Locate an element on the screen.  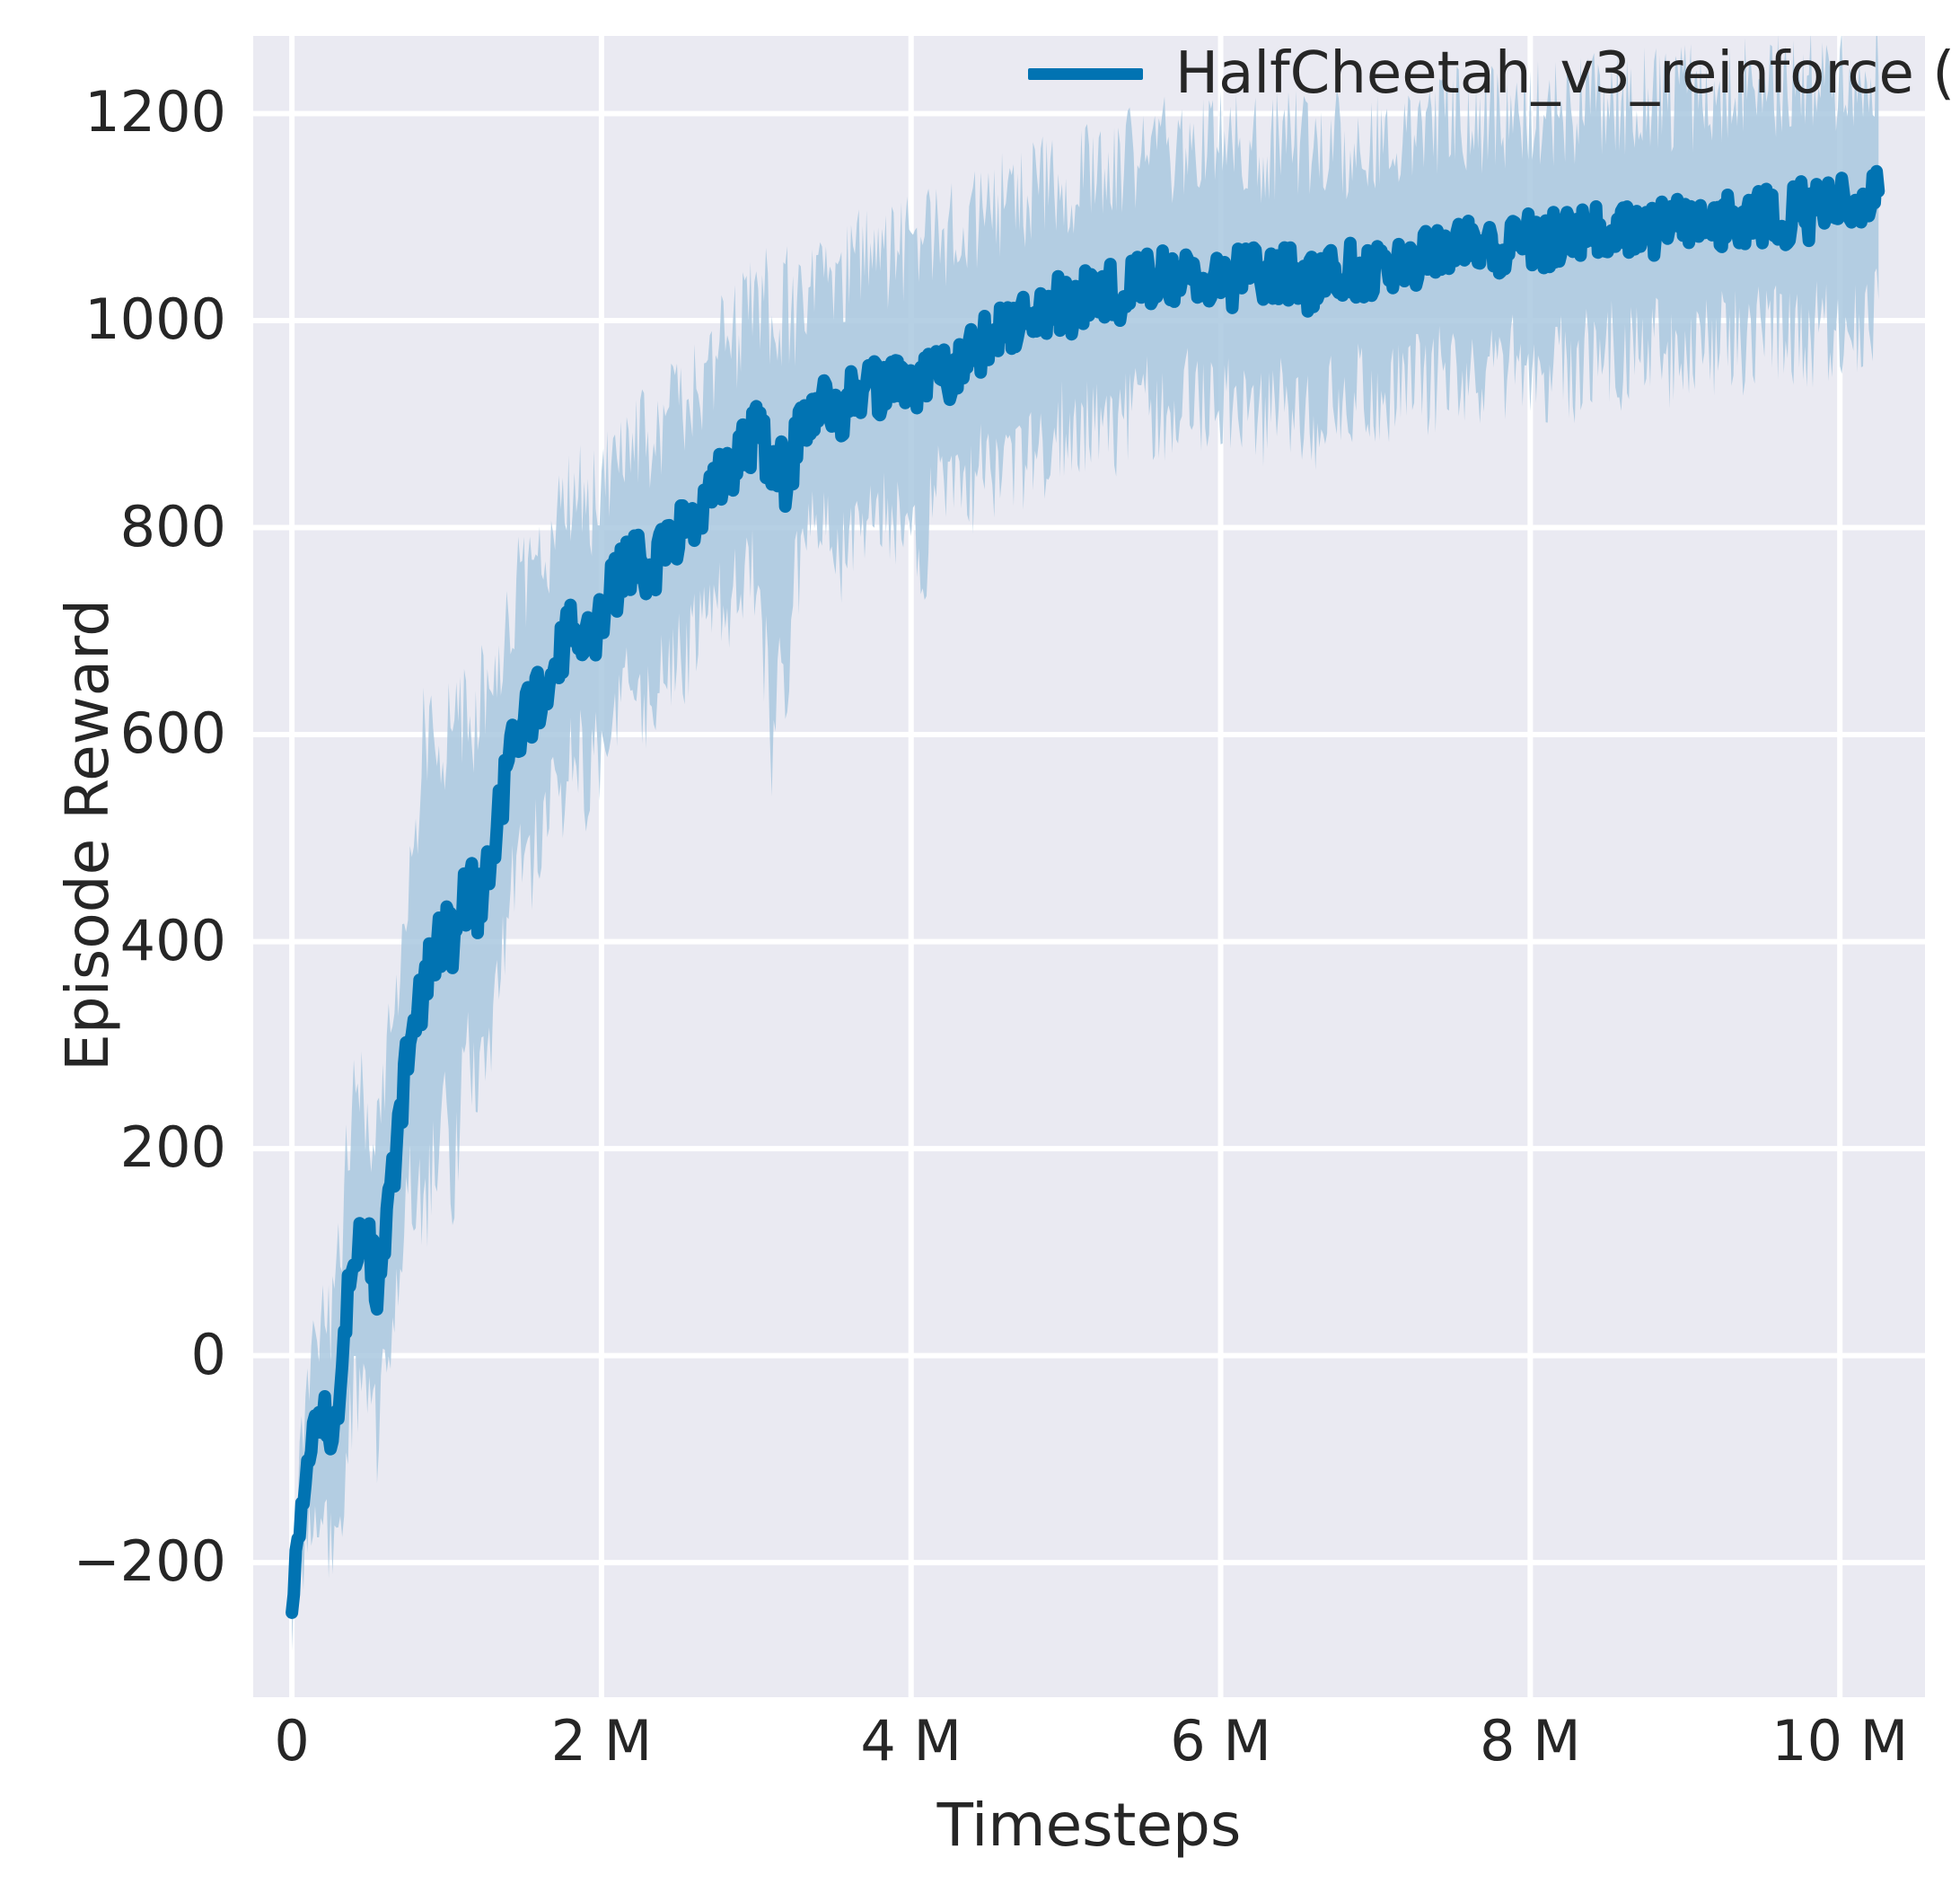
legend-entry-label: HalfCheetah_v3_reinforce (10) is located at coordinates (1567, 74).